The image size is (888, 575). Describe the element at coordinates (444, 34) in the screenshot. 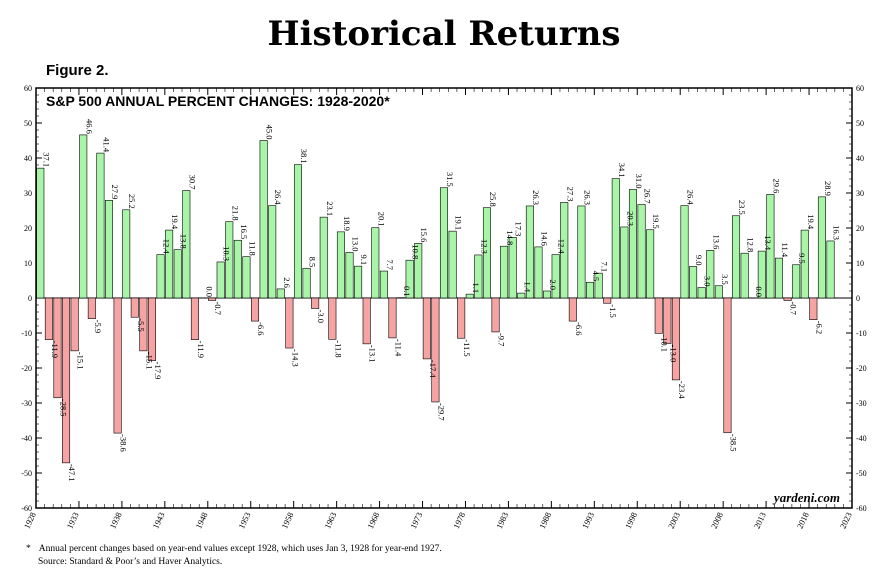

I see `page-title: Historical Returns` at that location.